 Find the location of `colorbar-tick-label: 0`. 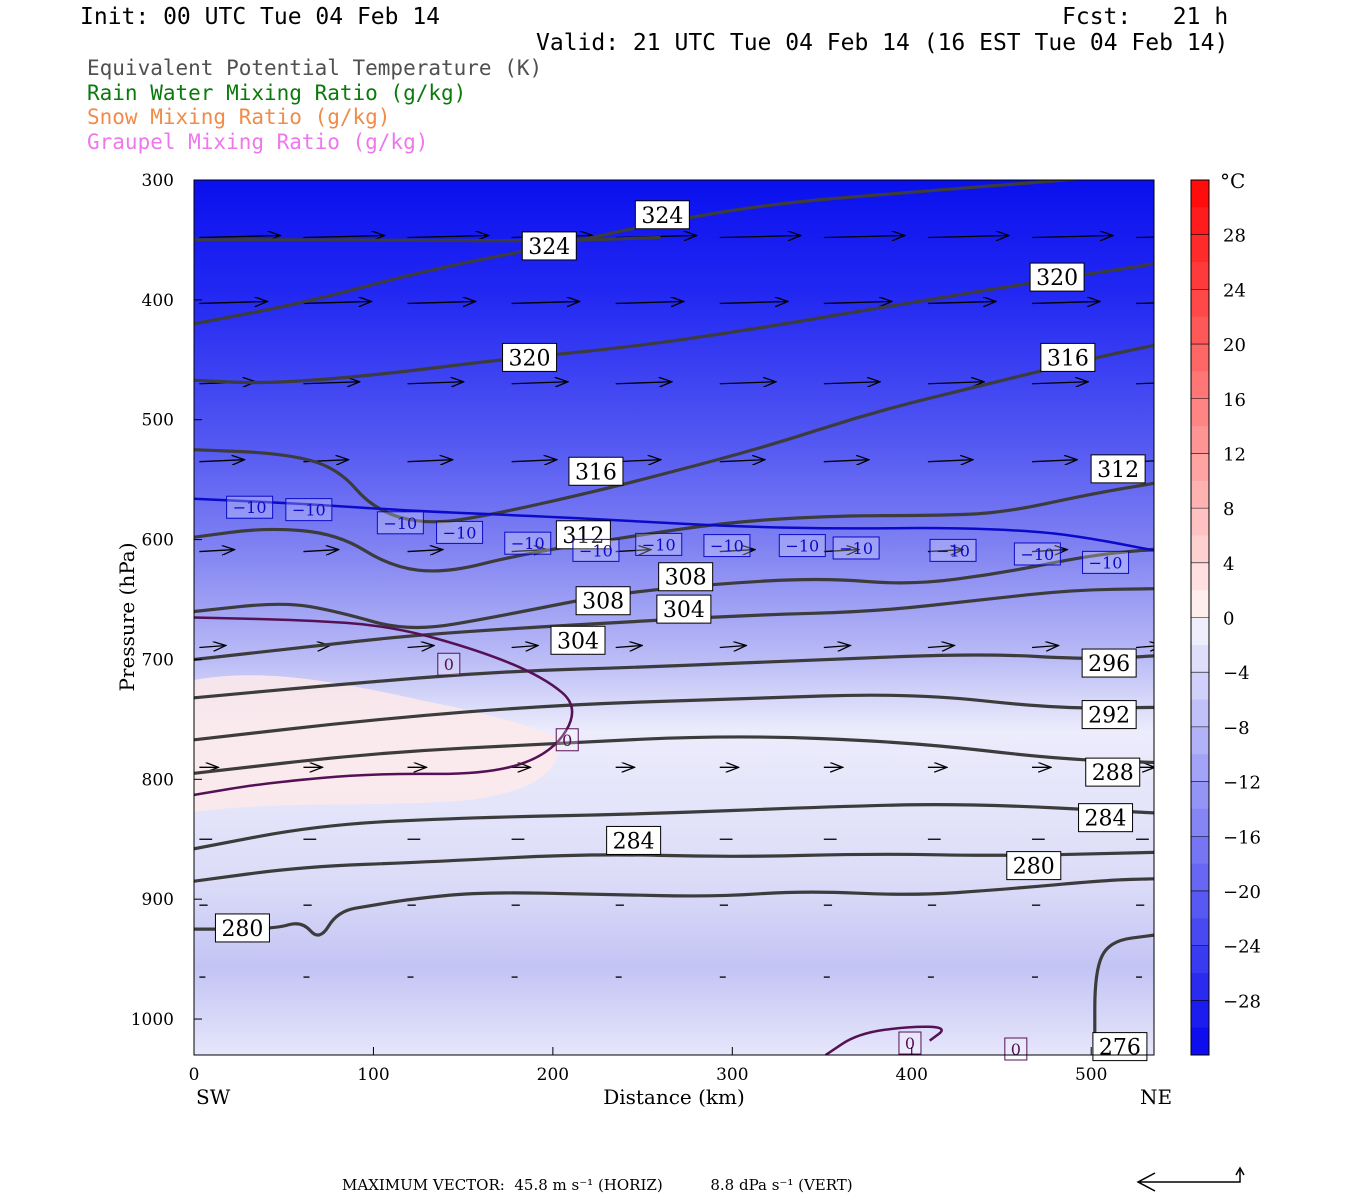

colorbar-tick-label: 0 is located at coordinates (1228, 619).